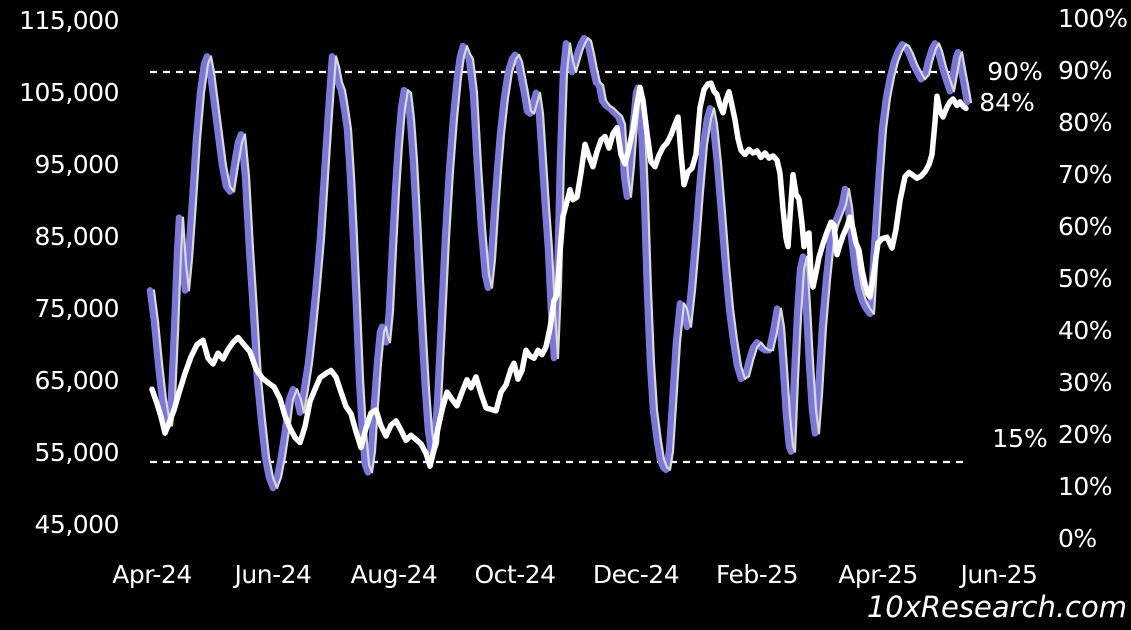  I want to click on left-axis-tick-label: 115,000, so click(69, 20).